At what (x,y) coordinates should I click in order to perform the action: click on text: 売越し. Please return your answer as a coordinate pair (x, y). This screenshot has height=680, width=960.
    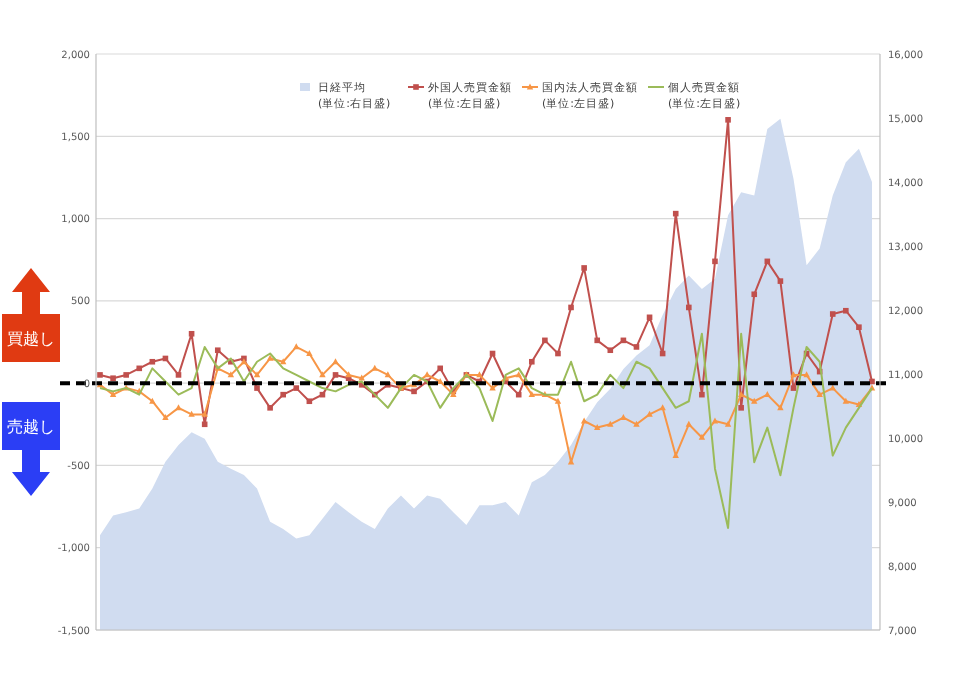
    Looking at the image, I should click on (31, 426).